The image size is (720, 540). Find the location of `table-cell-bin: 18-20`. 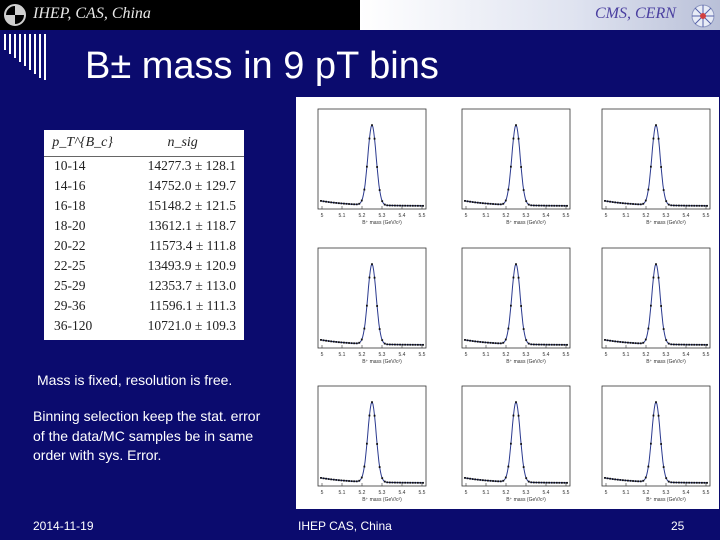

table-cell-bin: 18-20 is located at coordinates (70, 225).